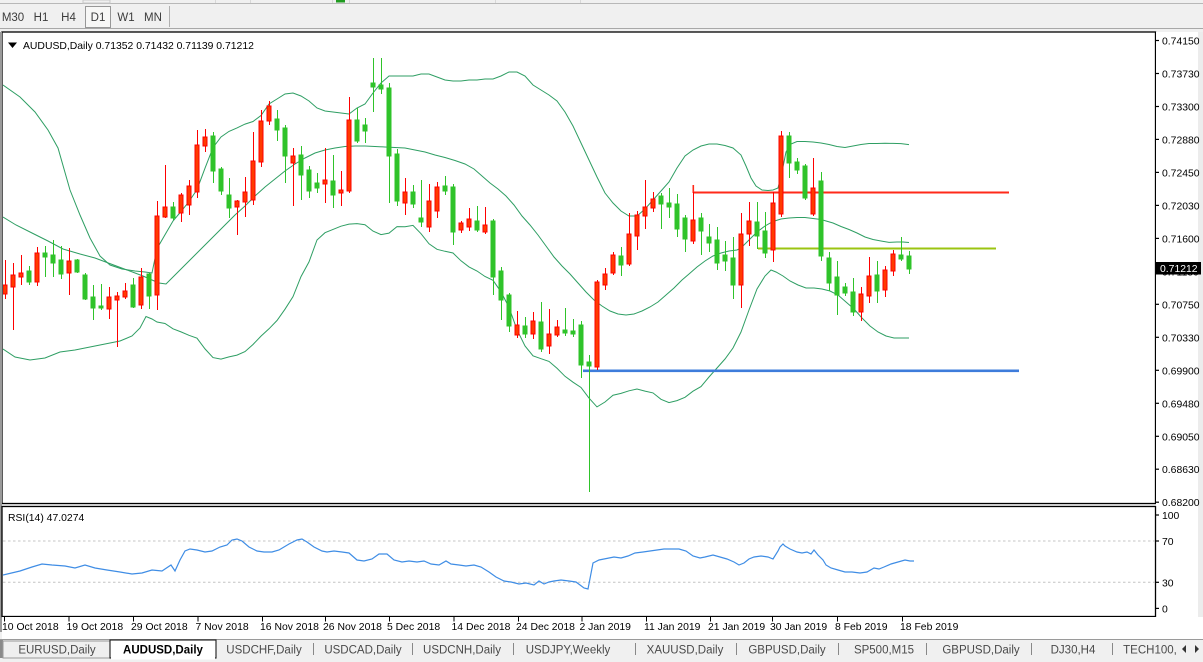 The image size is (1203, 662). What do you see at coordinates (1168, 583) in the screenshot?
I see `svg-text: 30` at bounding box center [1168, 583].